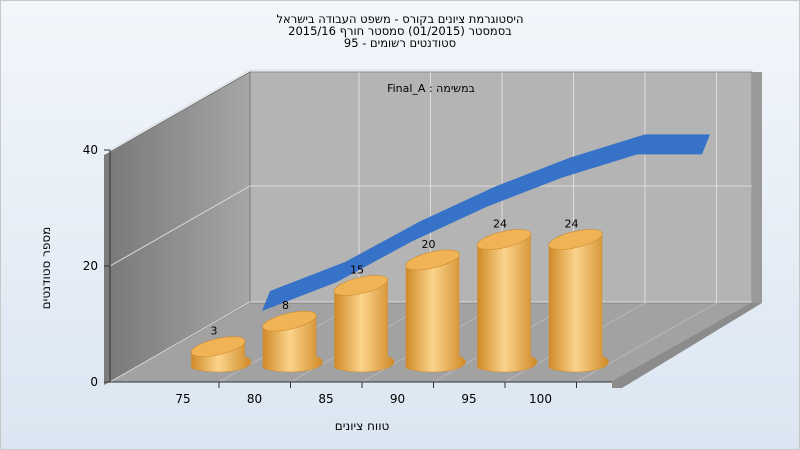  Describe the element at coordinates (757, 187) in the screenshot. I see `right-wall-edge` at that location.